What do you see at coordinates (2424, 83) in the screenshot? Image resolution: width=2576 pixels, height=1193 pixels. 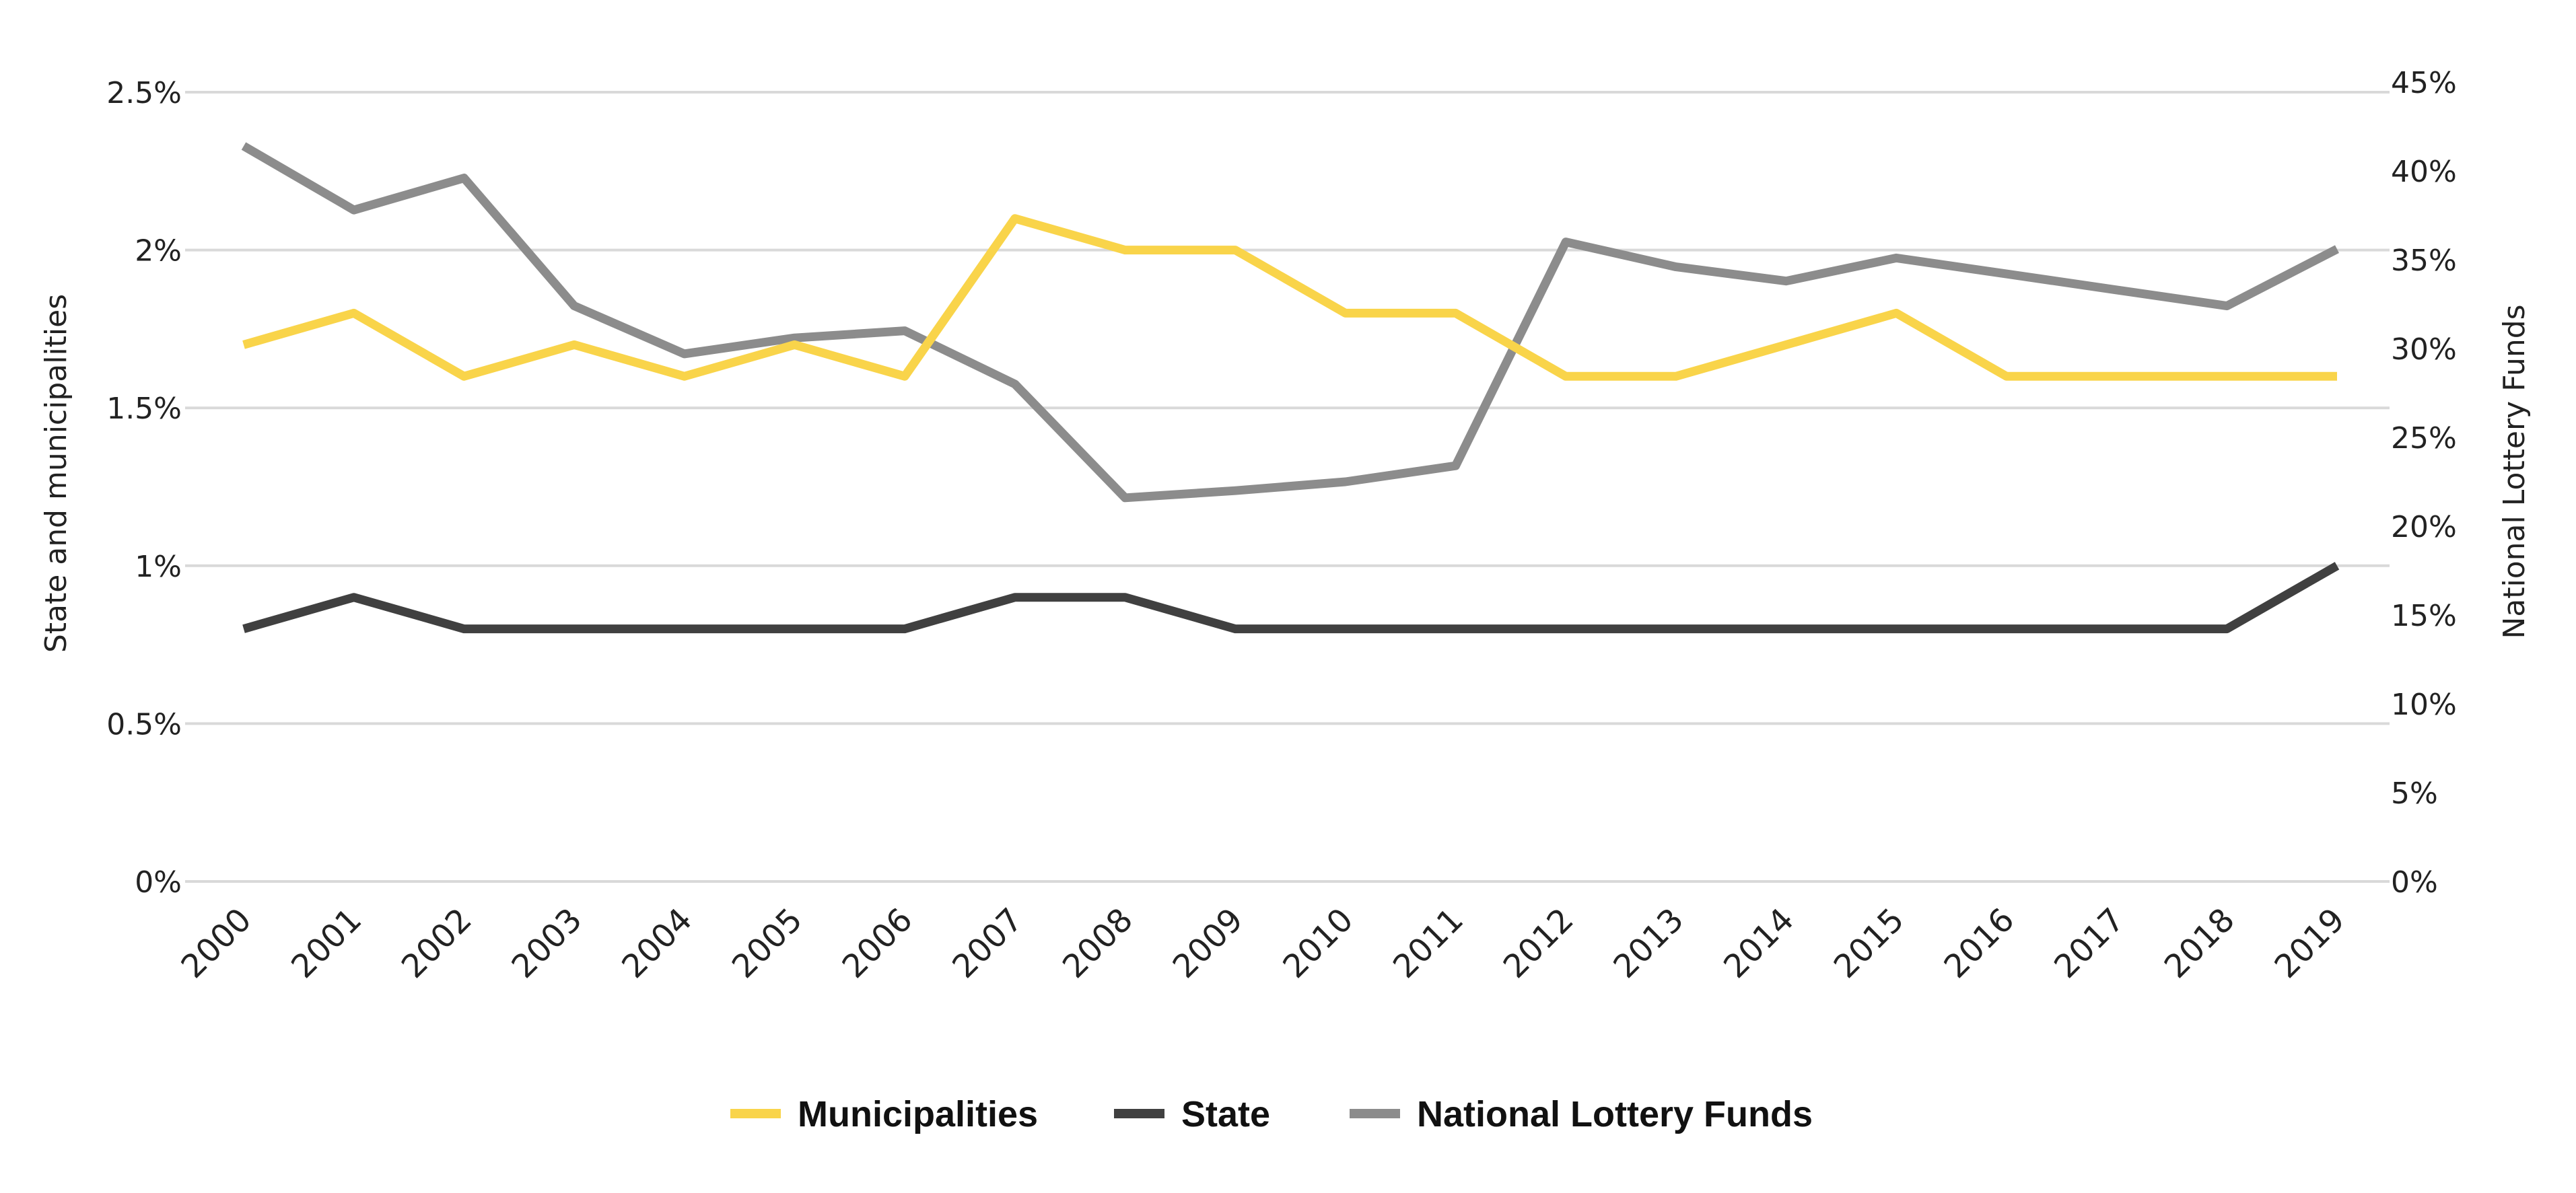 I see `right-tick-label: 45%` at bounding box center [2424, 83].